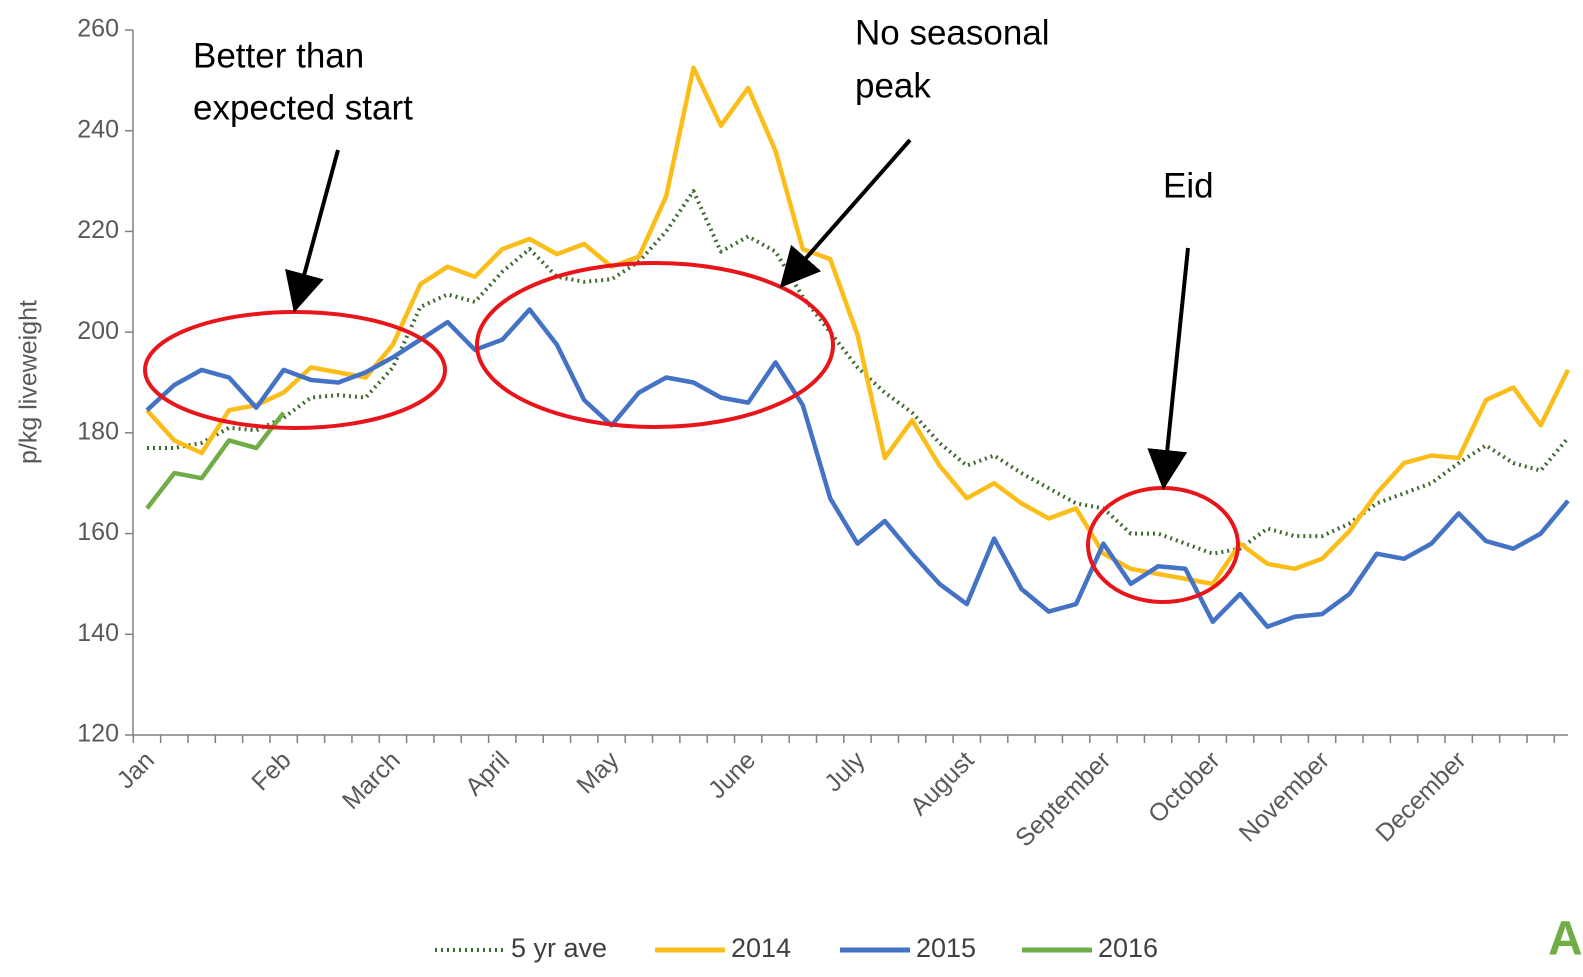 The height and width of the screenshot is (977, 1583). I want to click on annotation: Eid, so click(1188, 185).